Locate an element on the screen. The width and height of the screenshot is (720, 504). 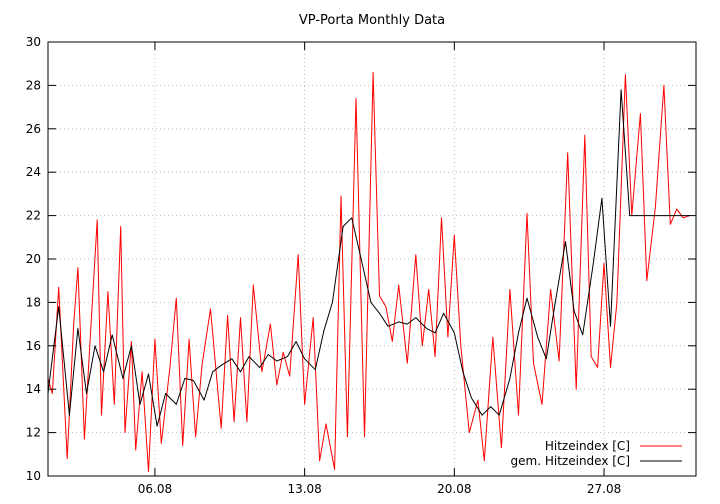
y-tick-label: 30 is located at coordinates (33, 42).